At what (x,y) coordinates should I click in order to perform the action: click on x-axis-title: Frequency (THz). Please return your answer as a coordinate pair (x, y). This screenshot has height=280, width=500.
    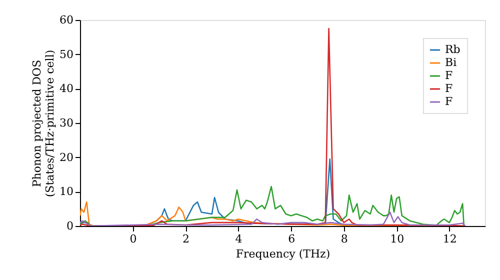
    Looking at the image, I should click on (283, 254).